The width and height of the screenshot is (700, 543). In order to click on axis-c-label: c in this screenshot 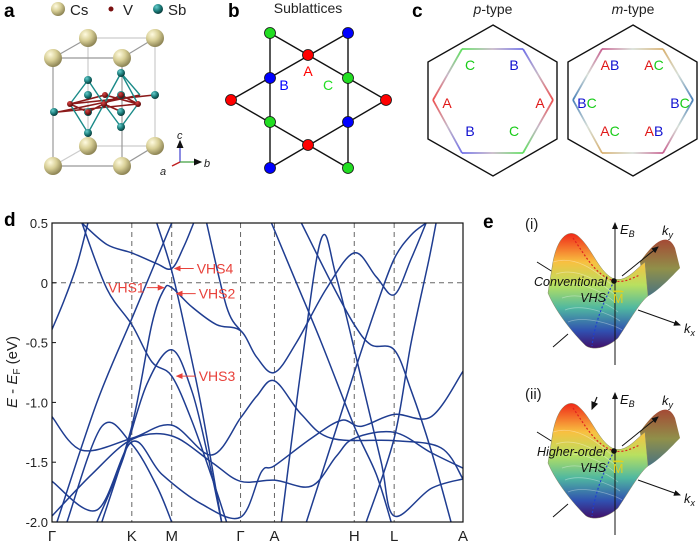, I will do `click(180, 136)`.